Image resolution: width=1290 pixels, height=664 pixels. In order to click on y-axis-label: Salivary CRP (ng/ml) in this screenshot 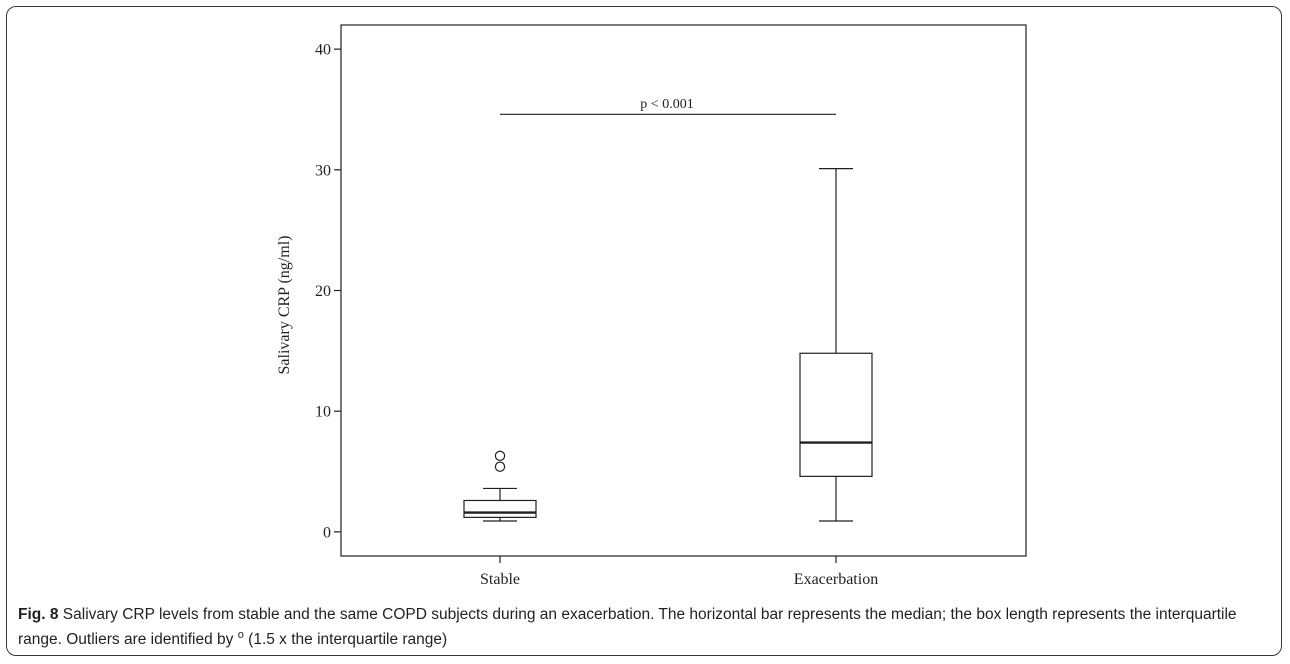, I will do `click(284, 305)`.